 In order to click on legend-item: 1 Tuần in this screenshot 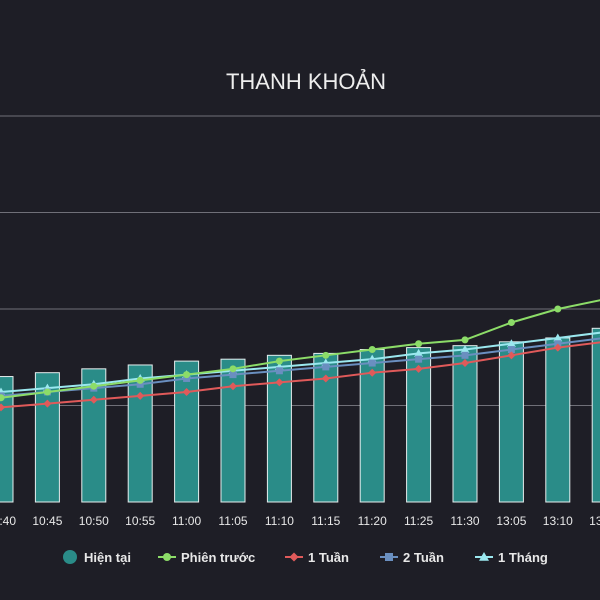, I will do `click(317, 557)`.